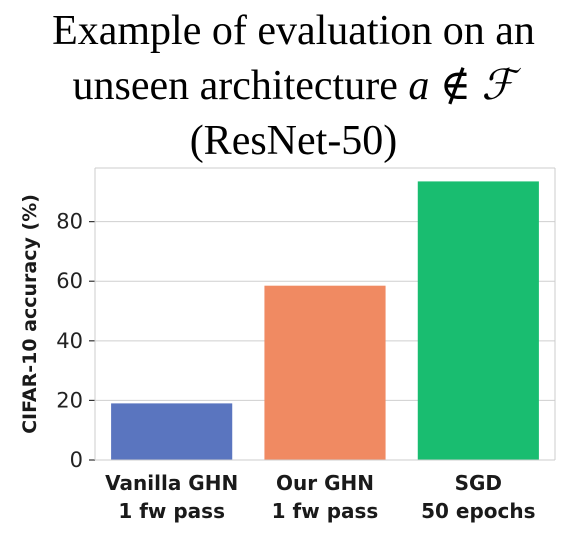 The image size is (587, 540). I want to click on x-category-label-1-0: Our GHN, so click(325, 483).